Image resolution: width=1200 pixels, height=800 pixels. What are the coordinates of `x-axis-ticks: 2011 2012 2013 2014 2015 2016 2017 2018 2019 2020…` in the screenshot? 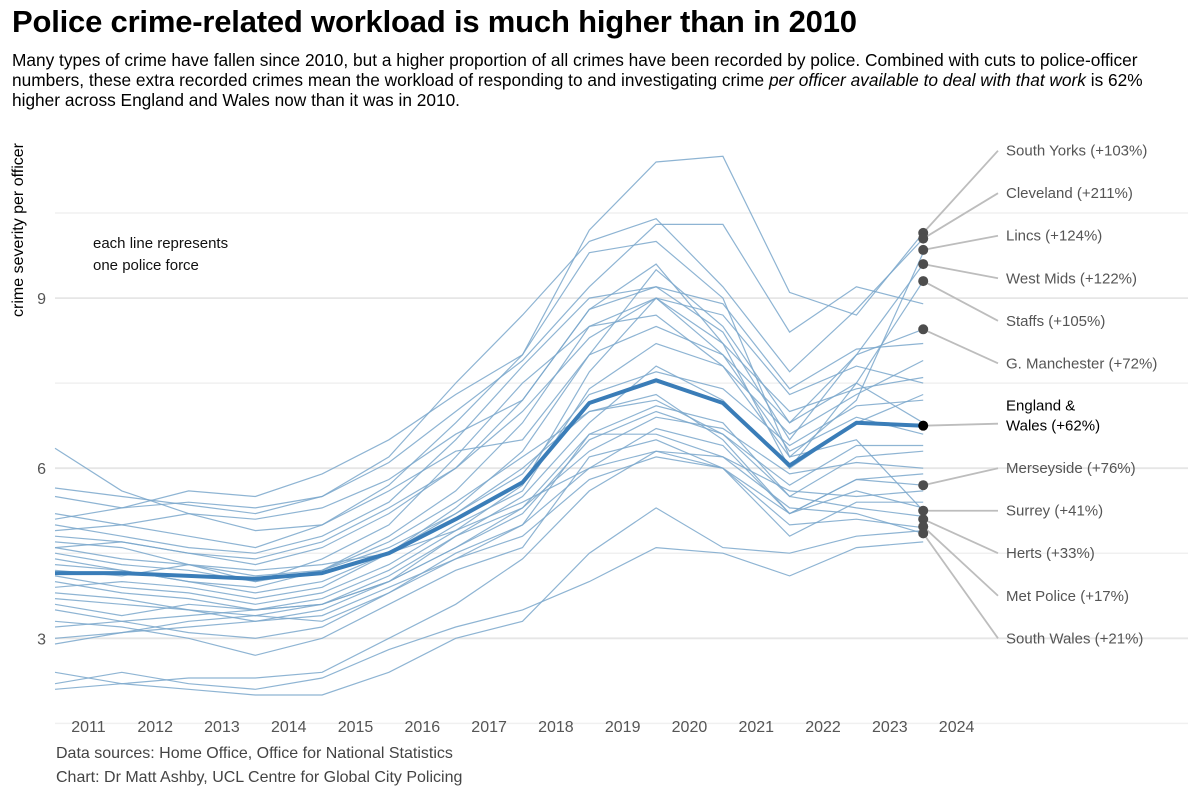 It's located at (522, 727).